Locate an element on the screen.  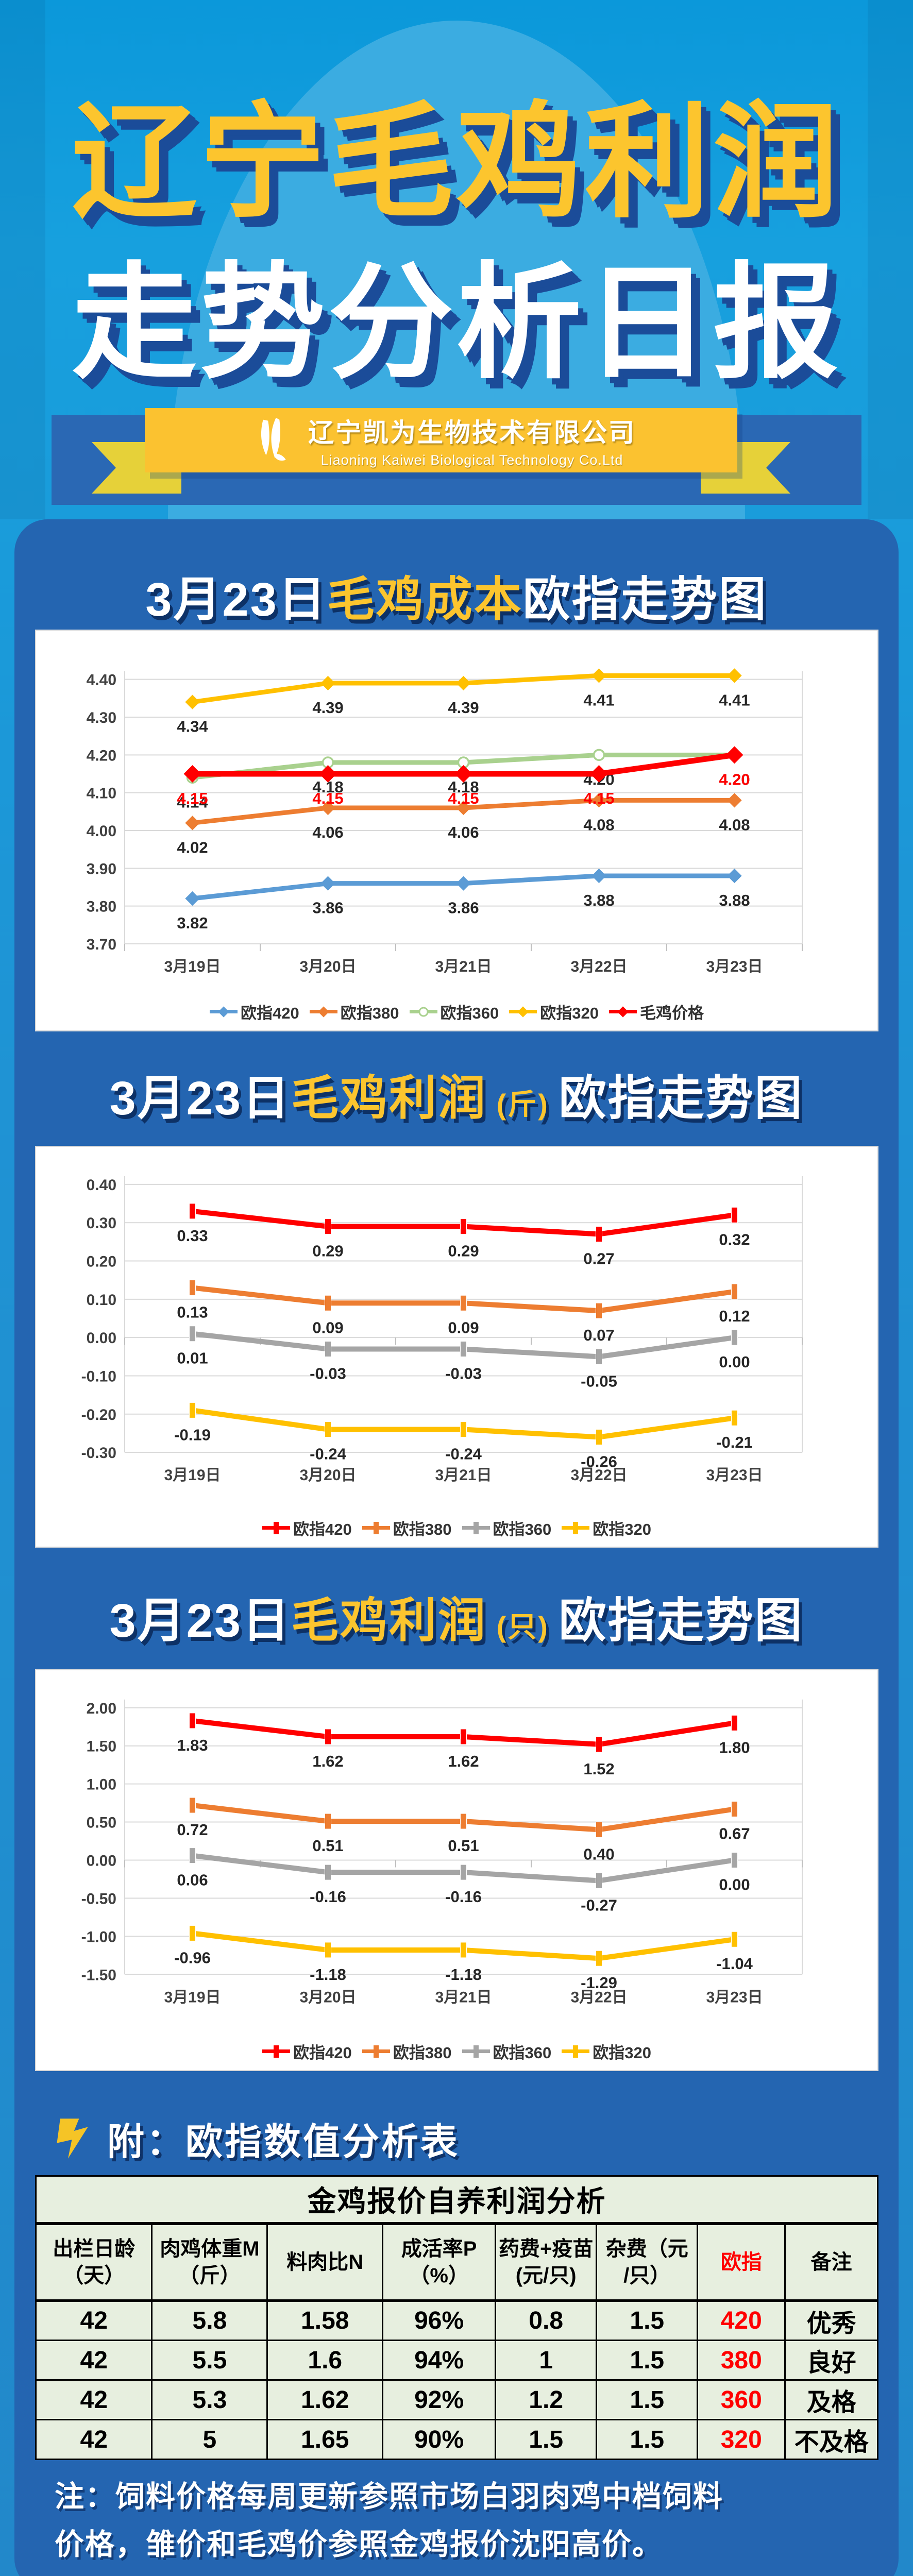
data-label: -0.96 is located at coordinates (193, 1957).